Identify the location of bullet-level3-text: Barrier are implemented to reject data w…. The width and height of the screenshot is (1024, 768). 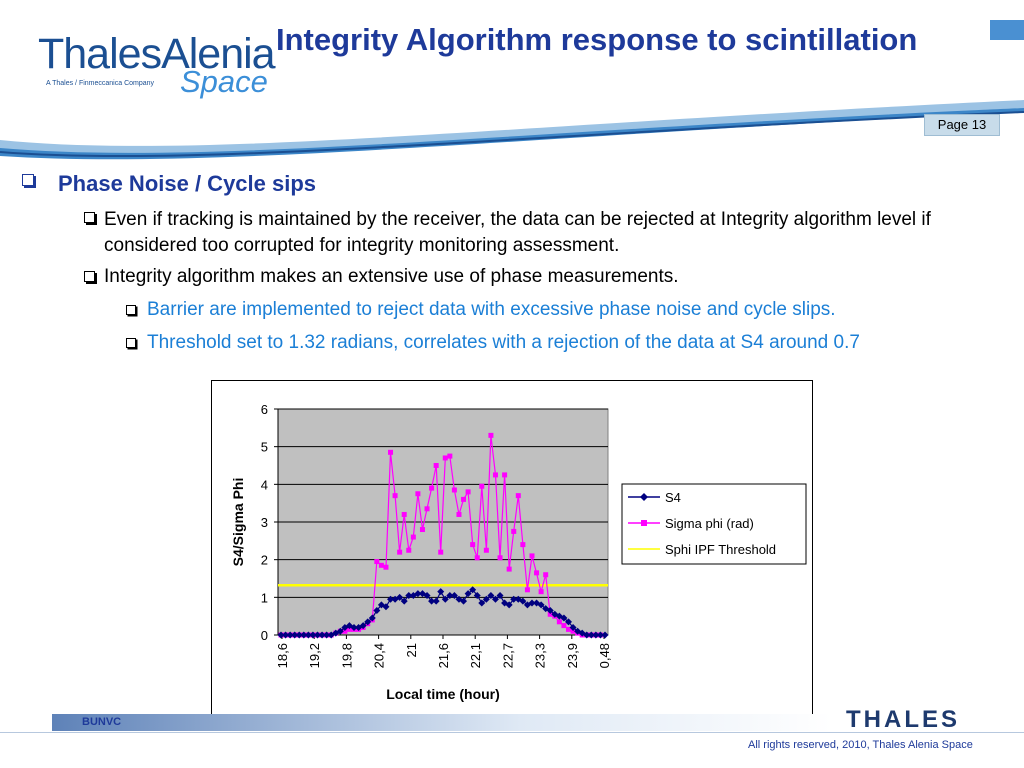
(491, 309).